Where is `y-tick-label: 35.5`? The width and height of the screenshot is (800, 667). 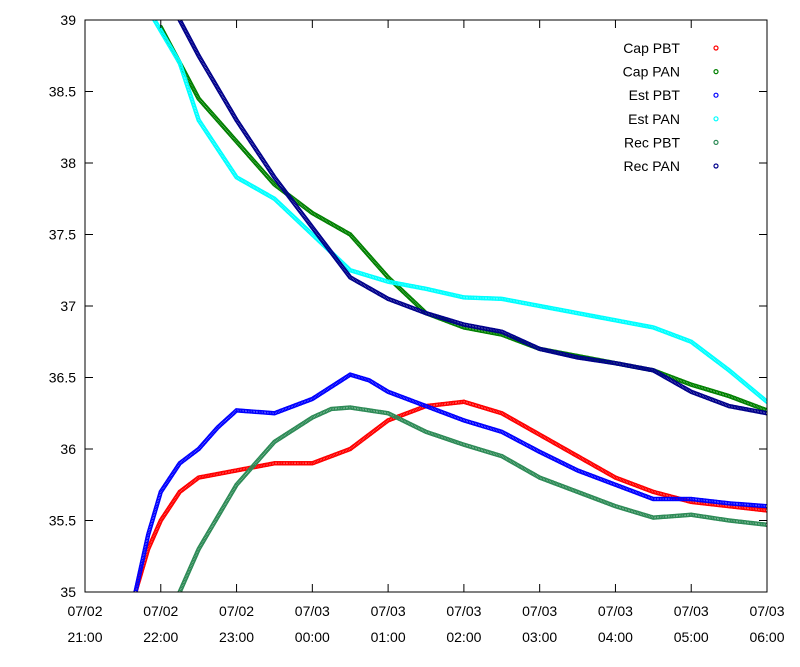 y-tick-label: 35.5 is located at coordinates (62, 521).